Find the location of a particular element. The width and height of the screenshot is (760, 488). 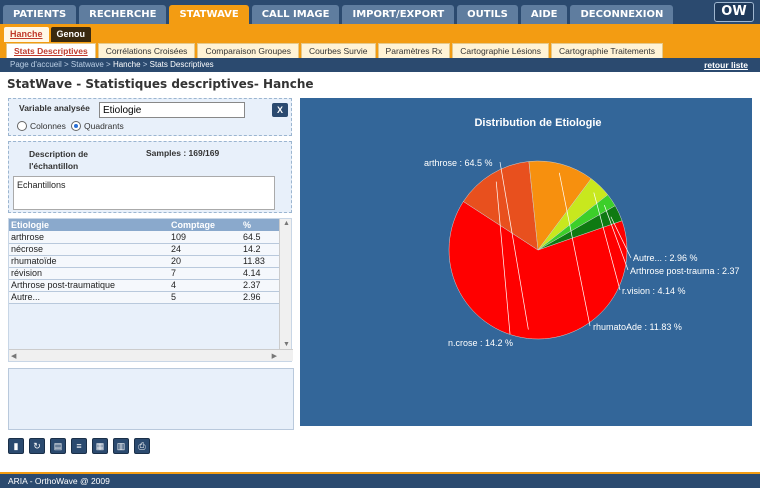

footer: ARIA - OrthoWave @ 2009 is located at coordinates (380, 480).